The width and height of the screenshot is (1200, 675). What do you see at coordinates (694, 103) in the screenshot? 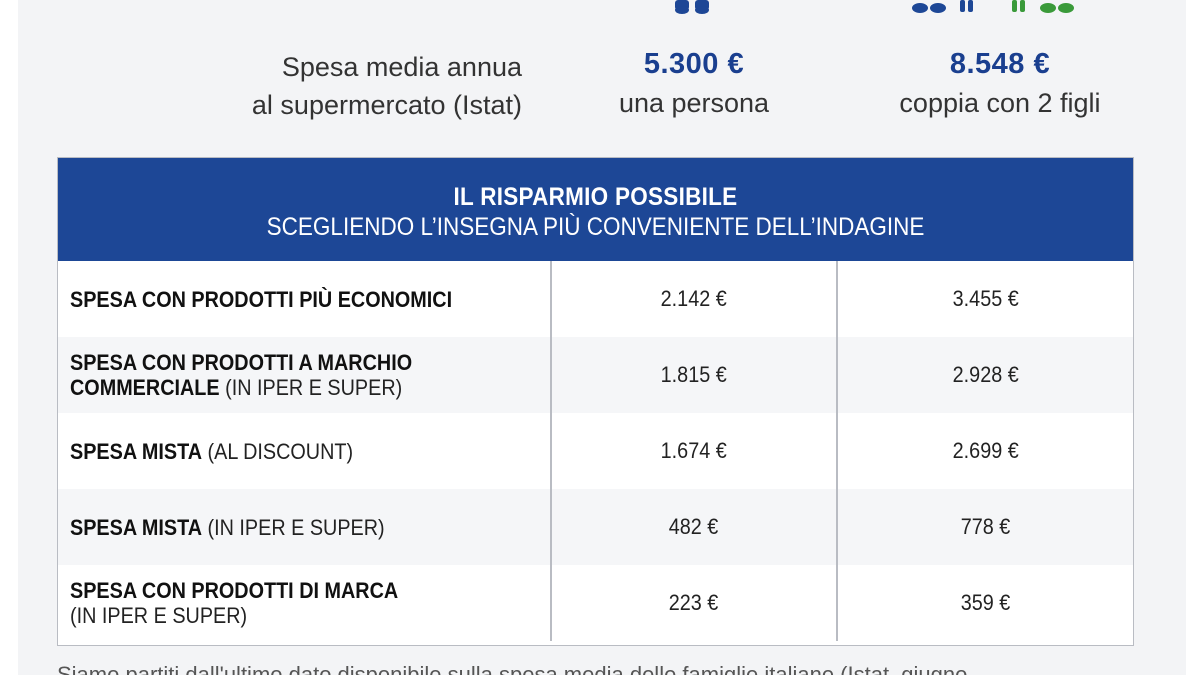
I see `single-desc: una persona` at bounding box center [694, 103].